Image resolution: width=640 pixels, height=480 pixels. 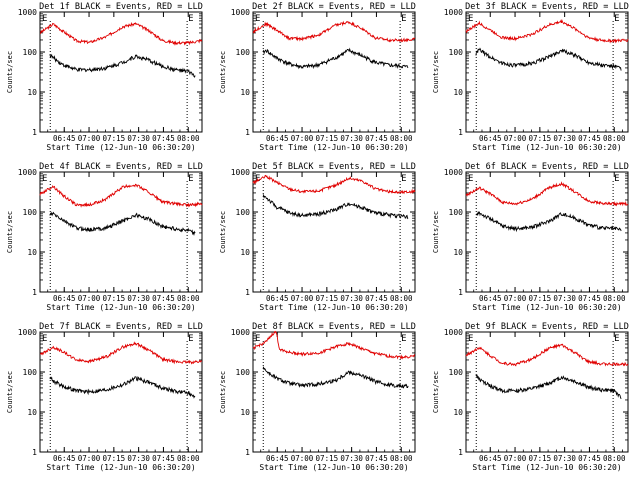 I want to click on panel-title: Det 2f BLACK = Events, RED = LLD, so click(x=334, y=7).